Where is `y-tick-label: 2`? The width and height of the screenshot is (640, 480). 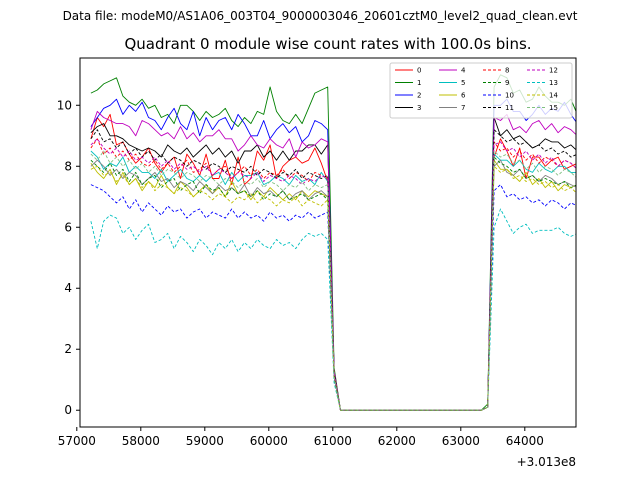 y-tick-label: 2 is located at coordinates (68, 349).